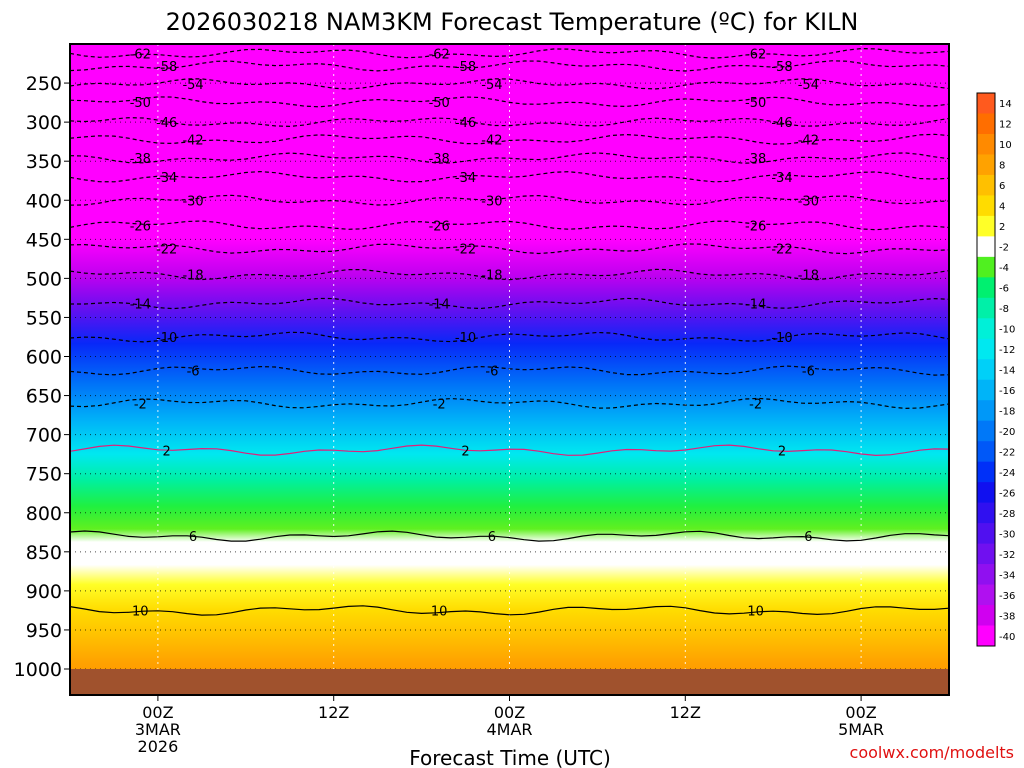 The image size is (1024, 768). What do you see at coordinates (44, 553) in the screenshot?
I see `y-tick-label-850: 850` at bounding box center [44, 553].